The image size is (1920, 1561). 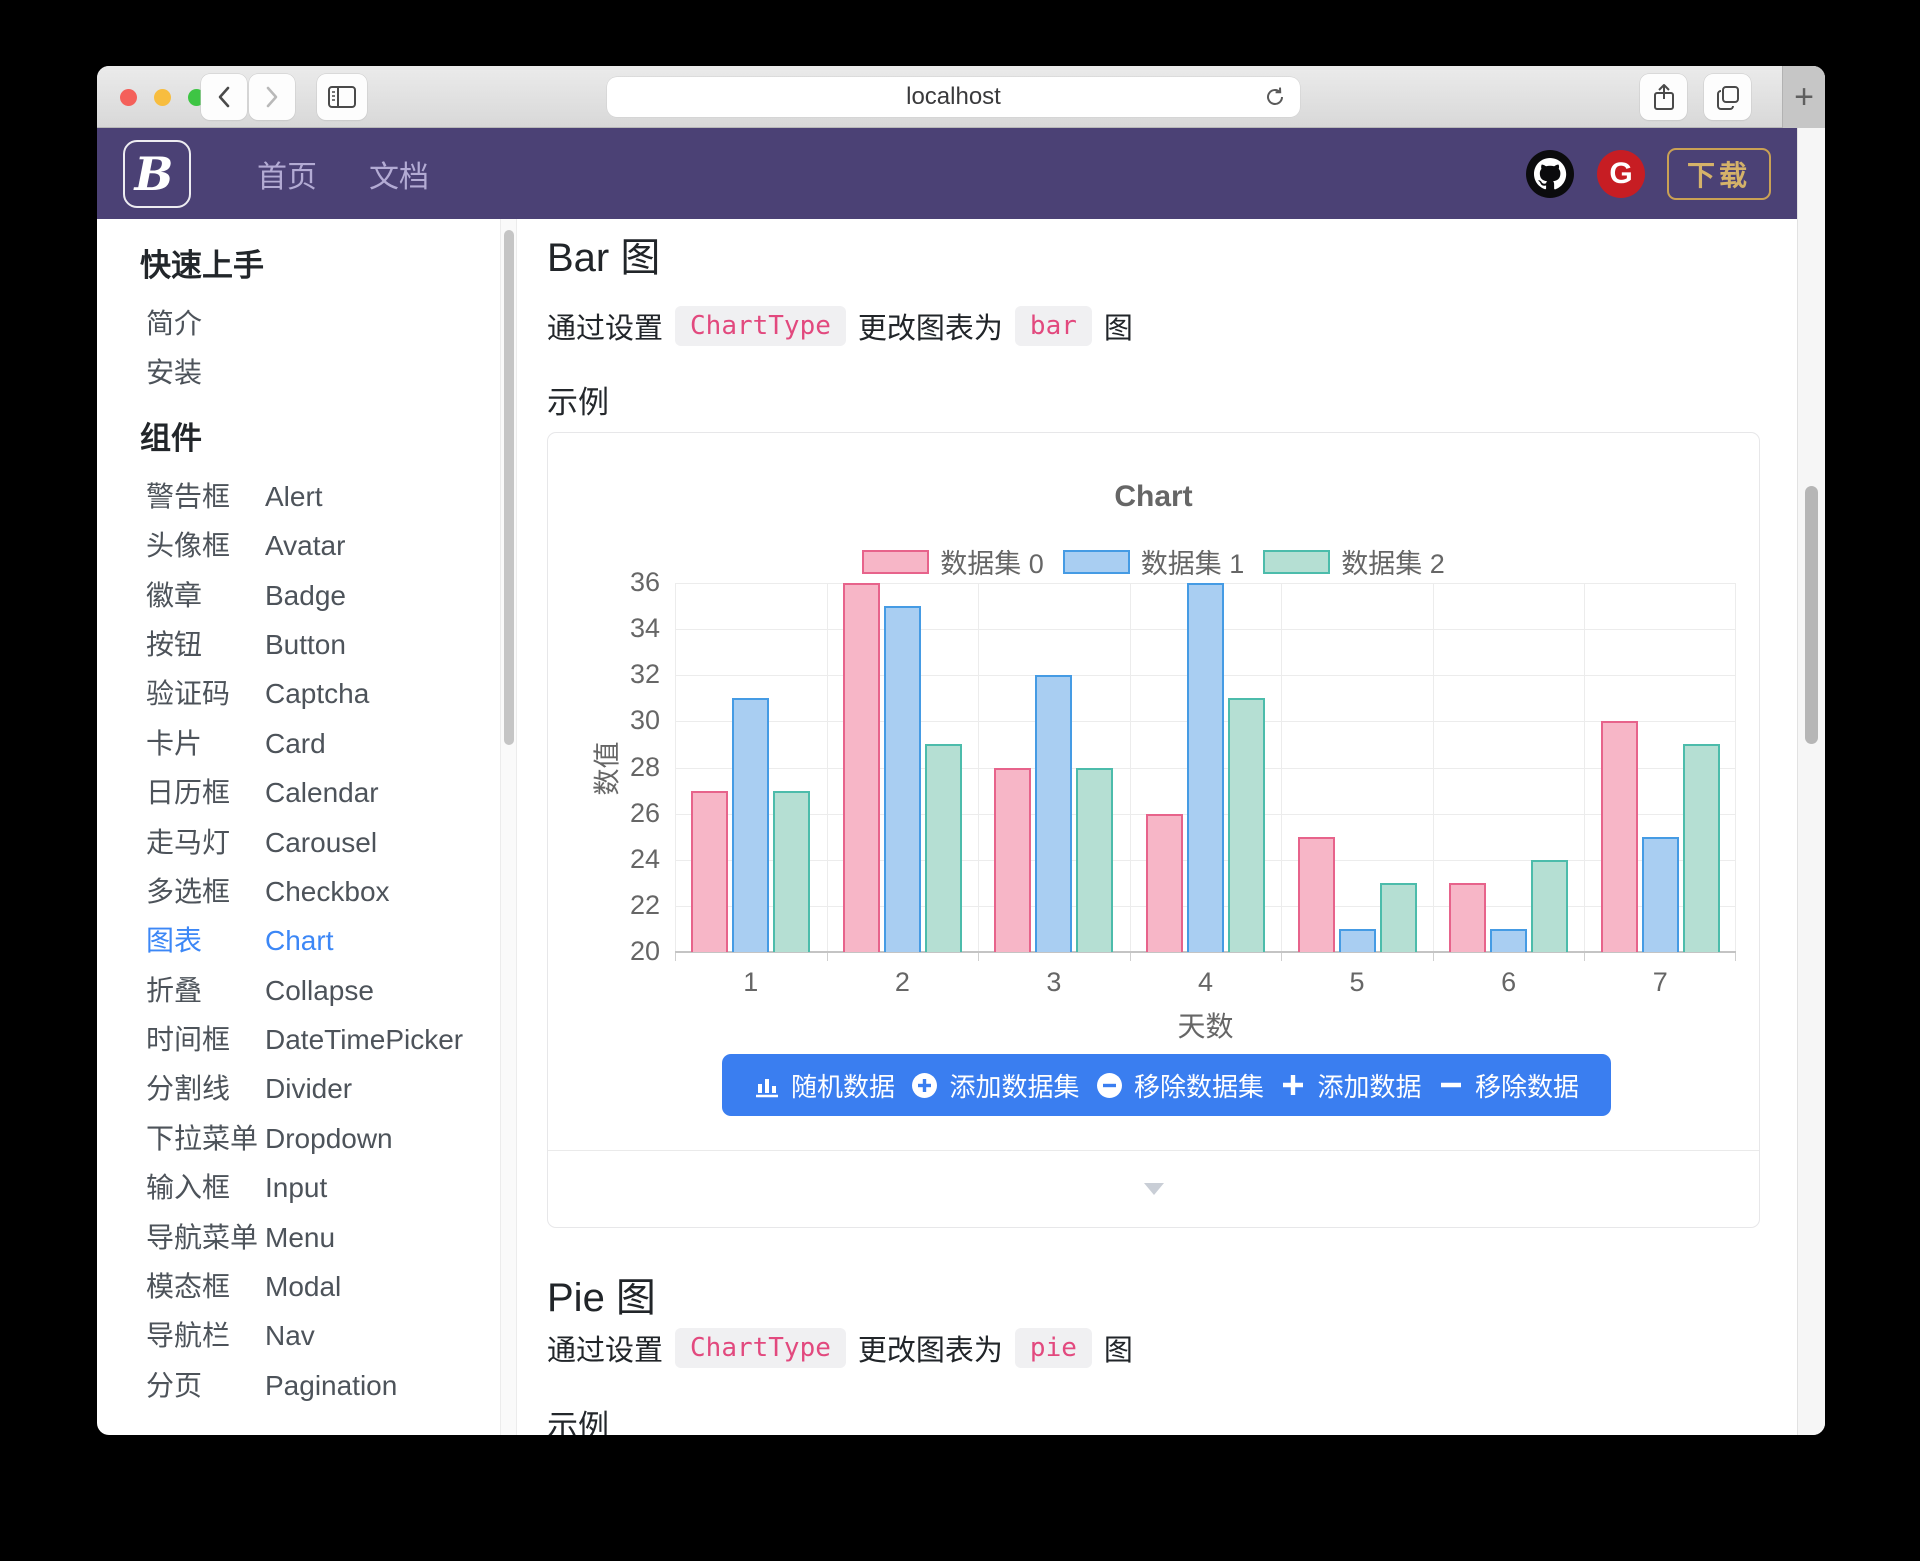 What do you see at coordinates (188, 496) in the screenshot?
I see `sidebar-item-label-zh: 警告框` at bounding box center [188, 496].